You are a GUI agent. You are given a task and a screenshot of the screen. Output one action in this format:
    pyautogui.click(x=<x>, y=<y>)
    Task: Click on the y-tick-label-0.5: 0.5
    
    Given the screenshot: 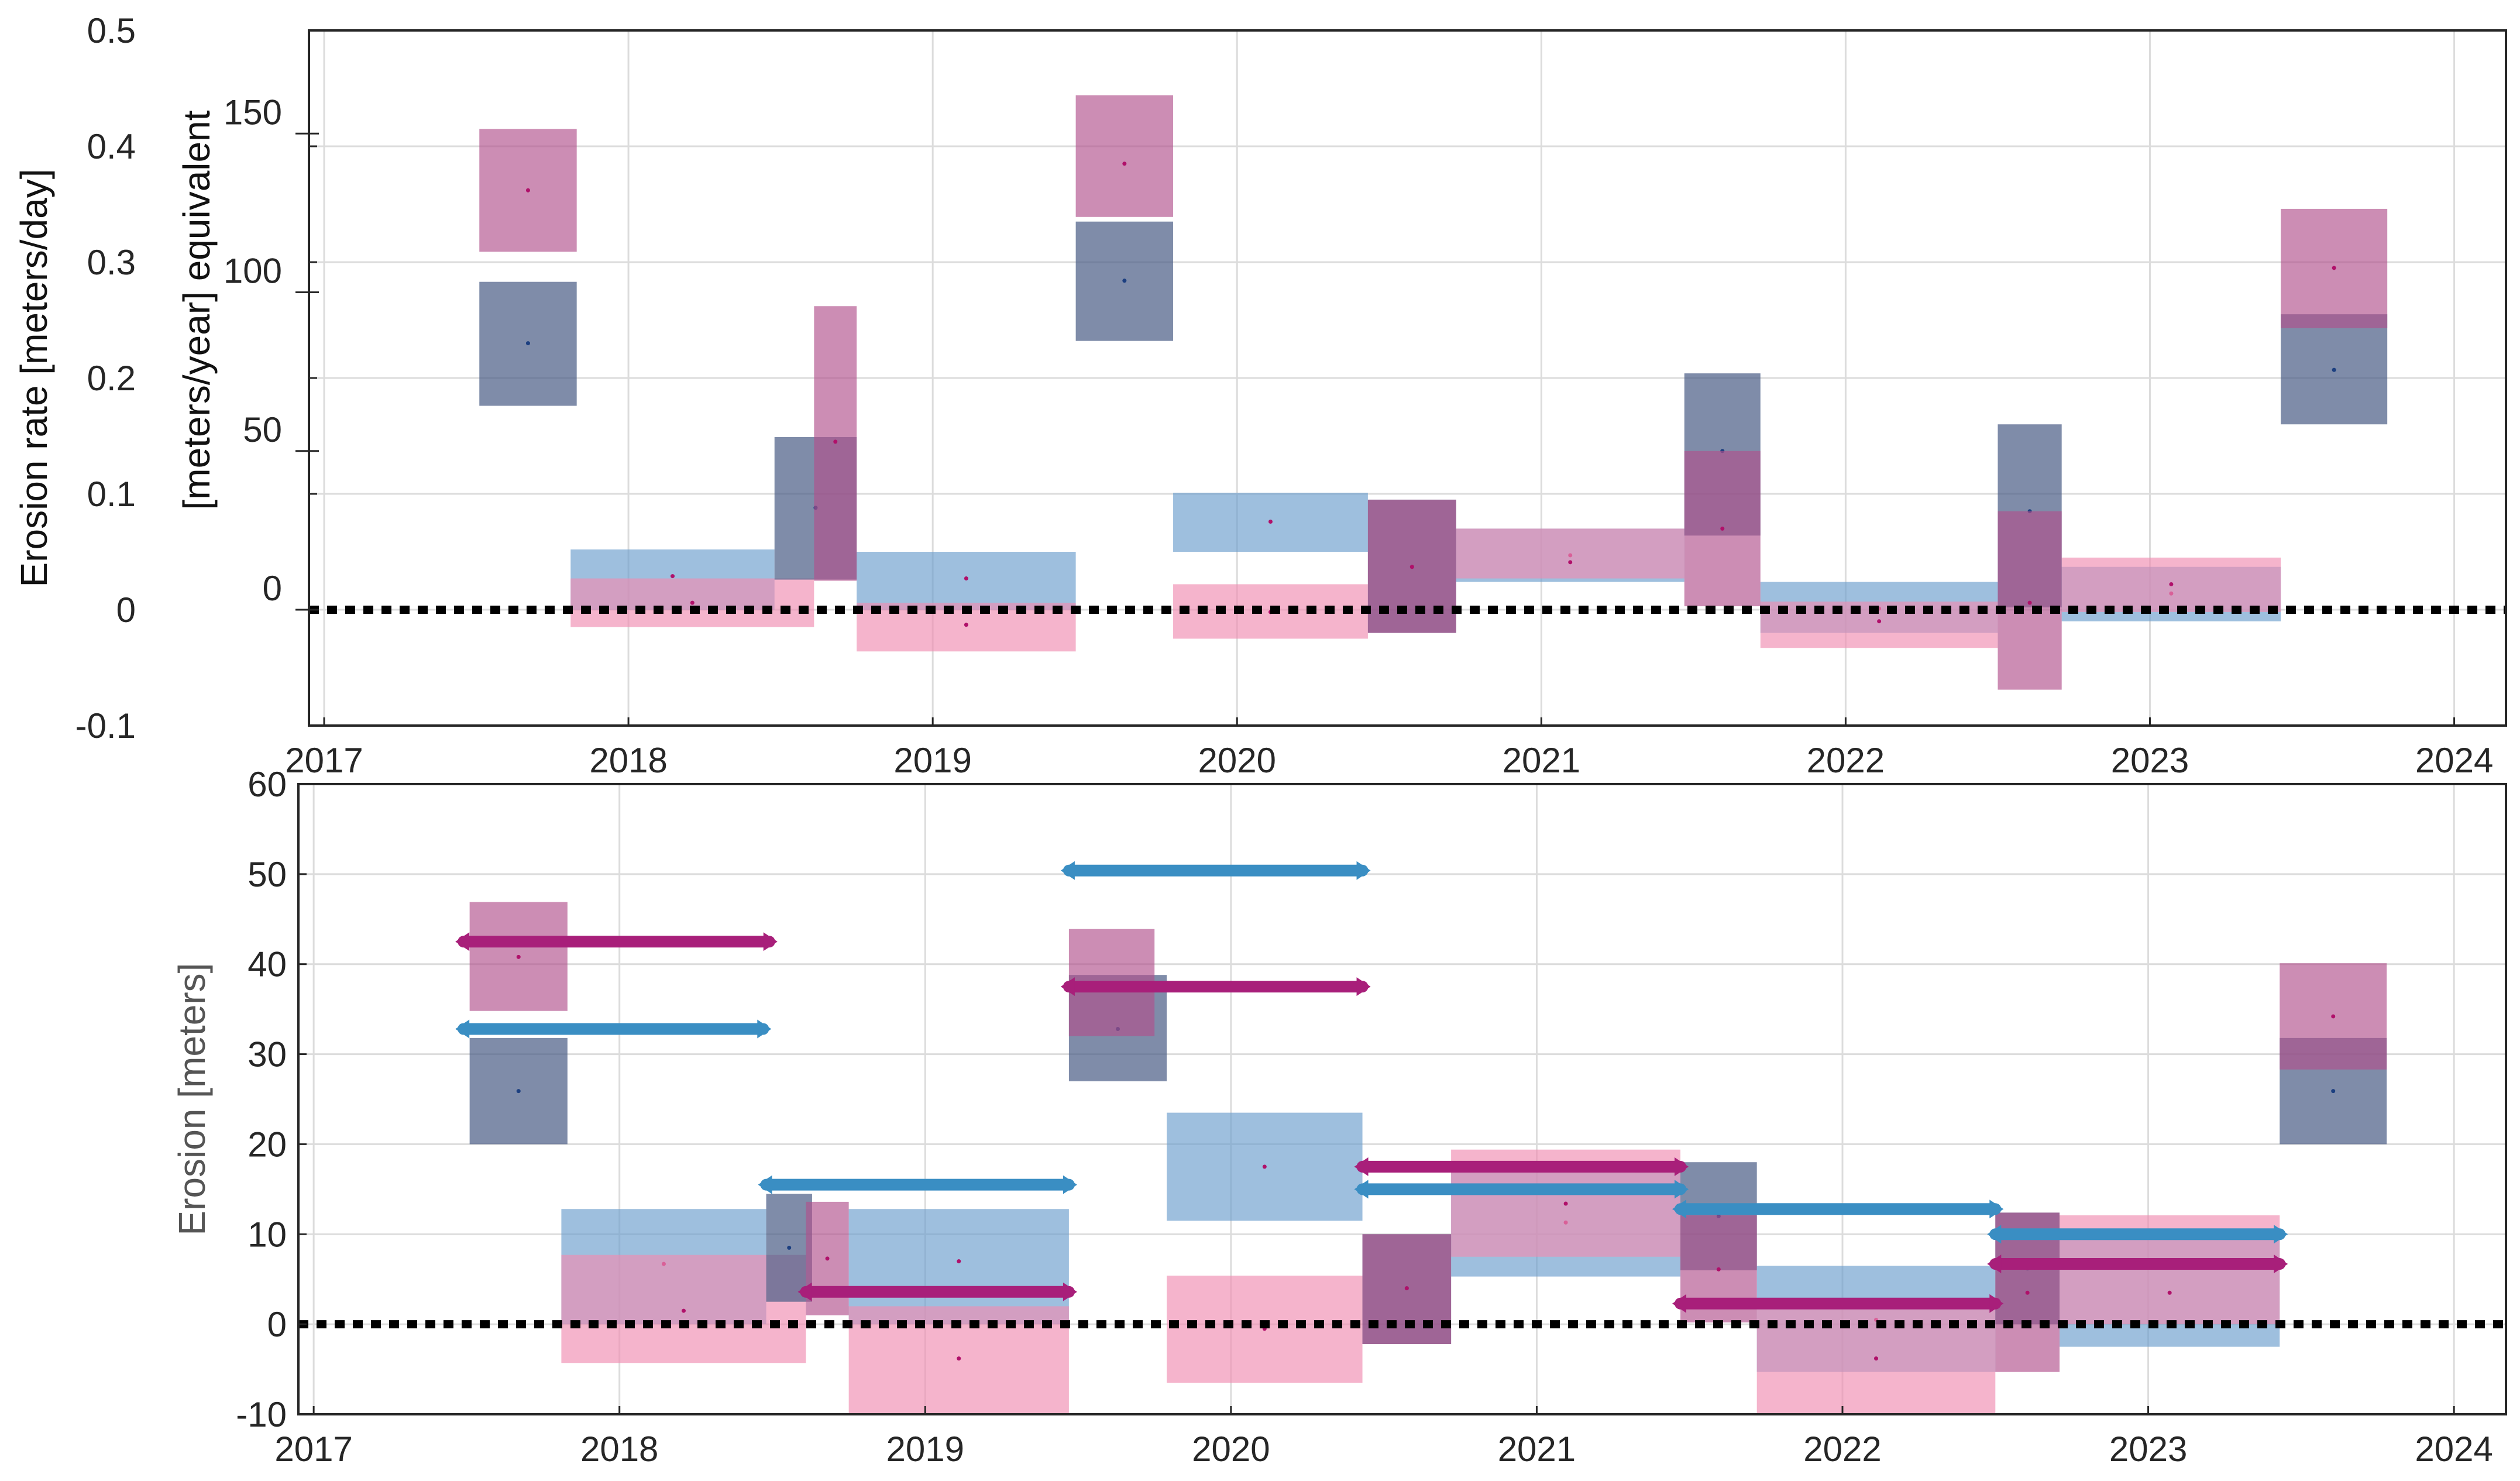 What is the action you would take?
    pyautogui.click(x=111, y=30)
    